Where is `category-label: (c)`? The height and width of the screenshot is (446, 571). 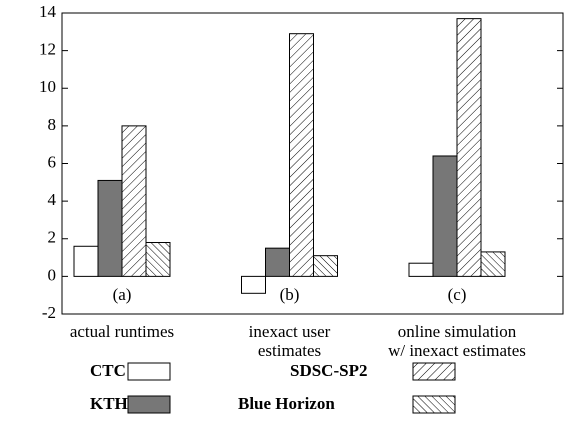 category-label: (c) is located at coordinates (457, 294).